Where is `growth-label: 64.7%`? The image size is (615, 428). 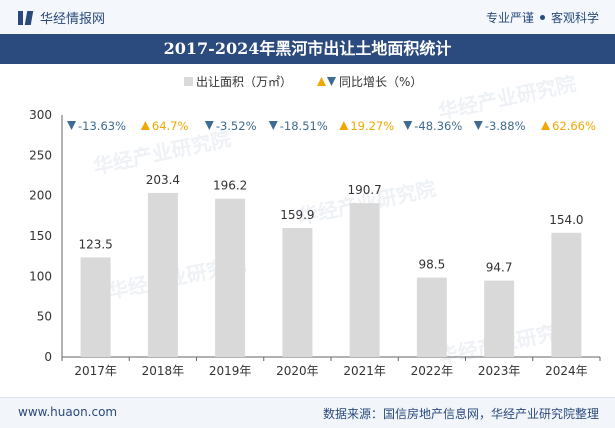
growth-label: 64.7% is located at coordinates (170, 126).